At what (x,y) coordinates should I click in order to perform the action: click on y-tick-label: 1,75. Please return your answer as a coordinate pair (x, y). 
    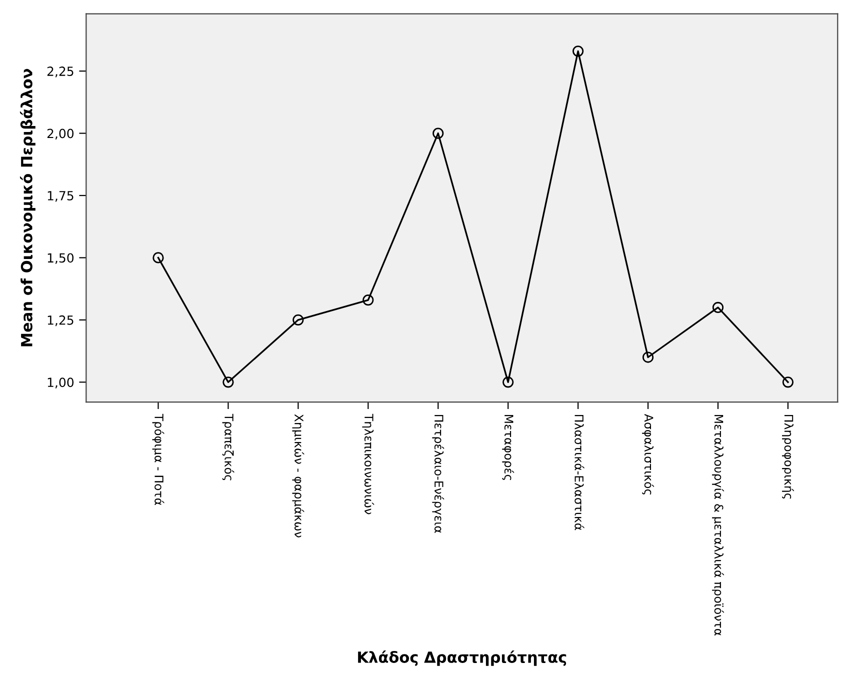
    Looking at the image, I should click on (61, 196).